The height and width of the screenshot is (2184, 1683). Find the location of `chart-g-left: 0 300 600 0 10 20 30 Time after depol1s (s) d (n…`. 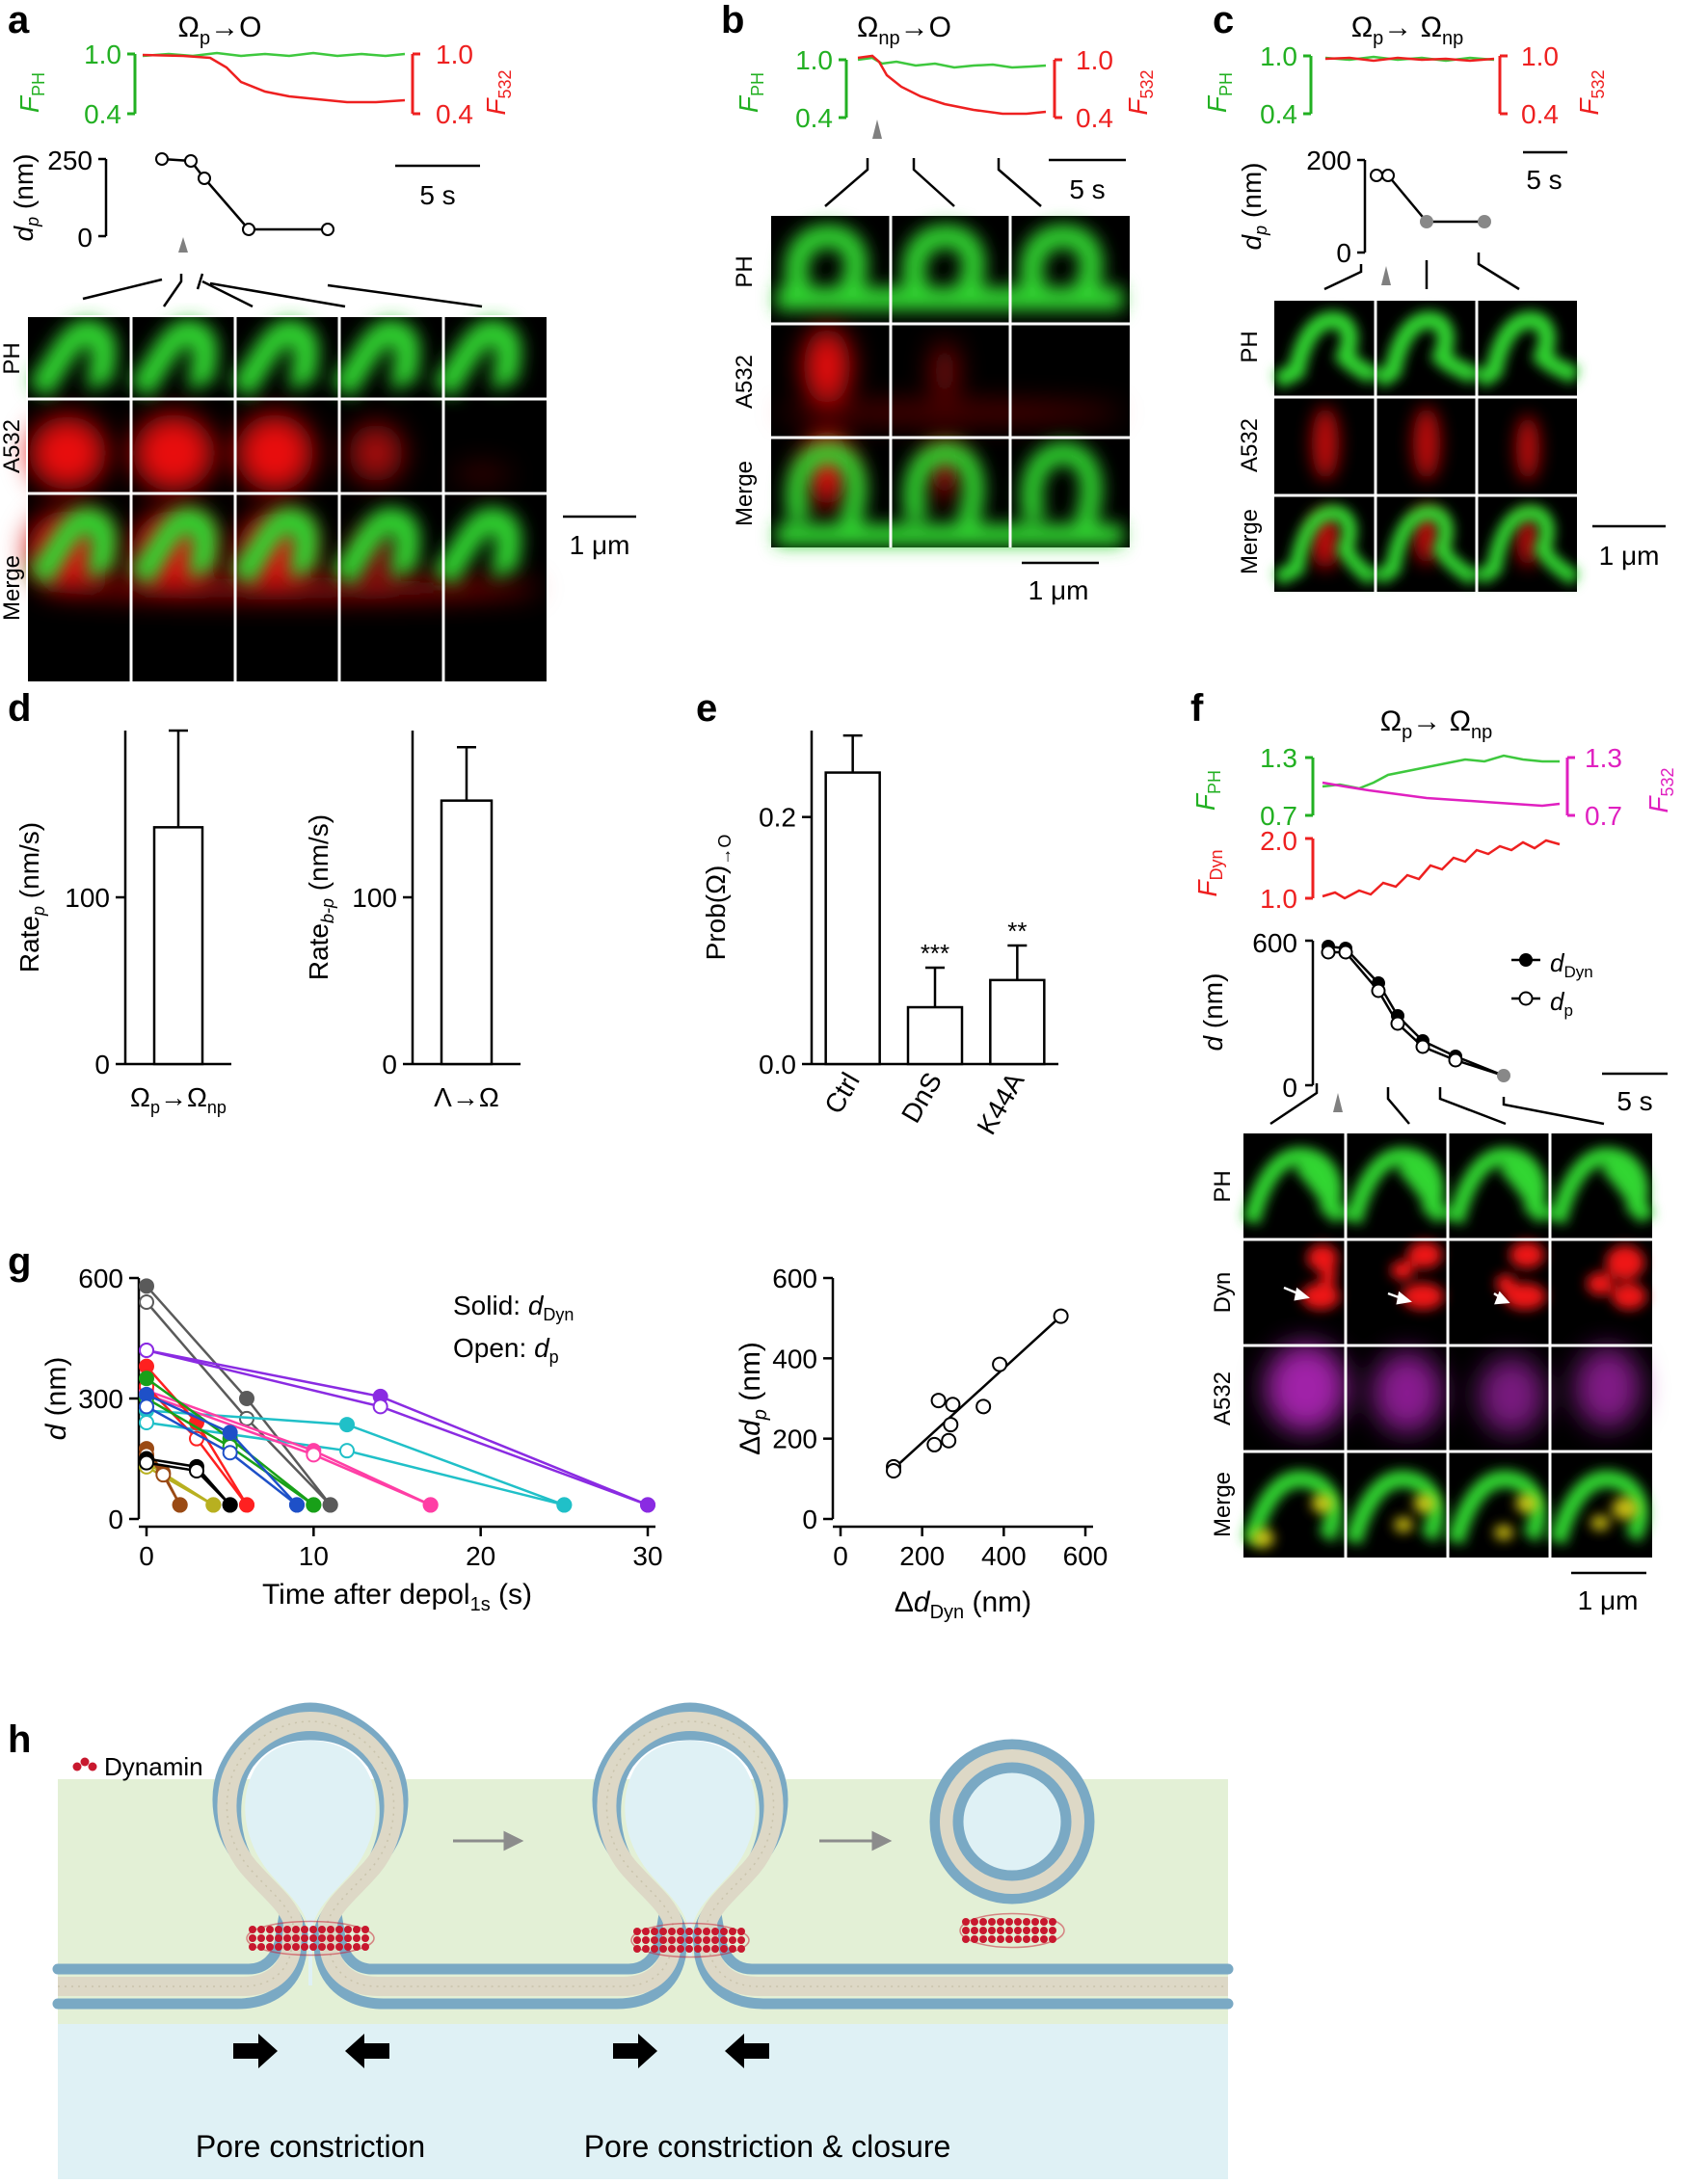

chart-g-left: 0 300 600 0 10 20 30 Time after depol1s (s) d (n… is located at coordinates (351, 1440).